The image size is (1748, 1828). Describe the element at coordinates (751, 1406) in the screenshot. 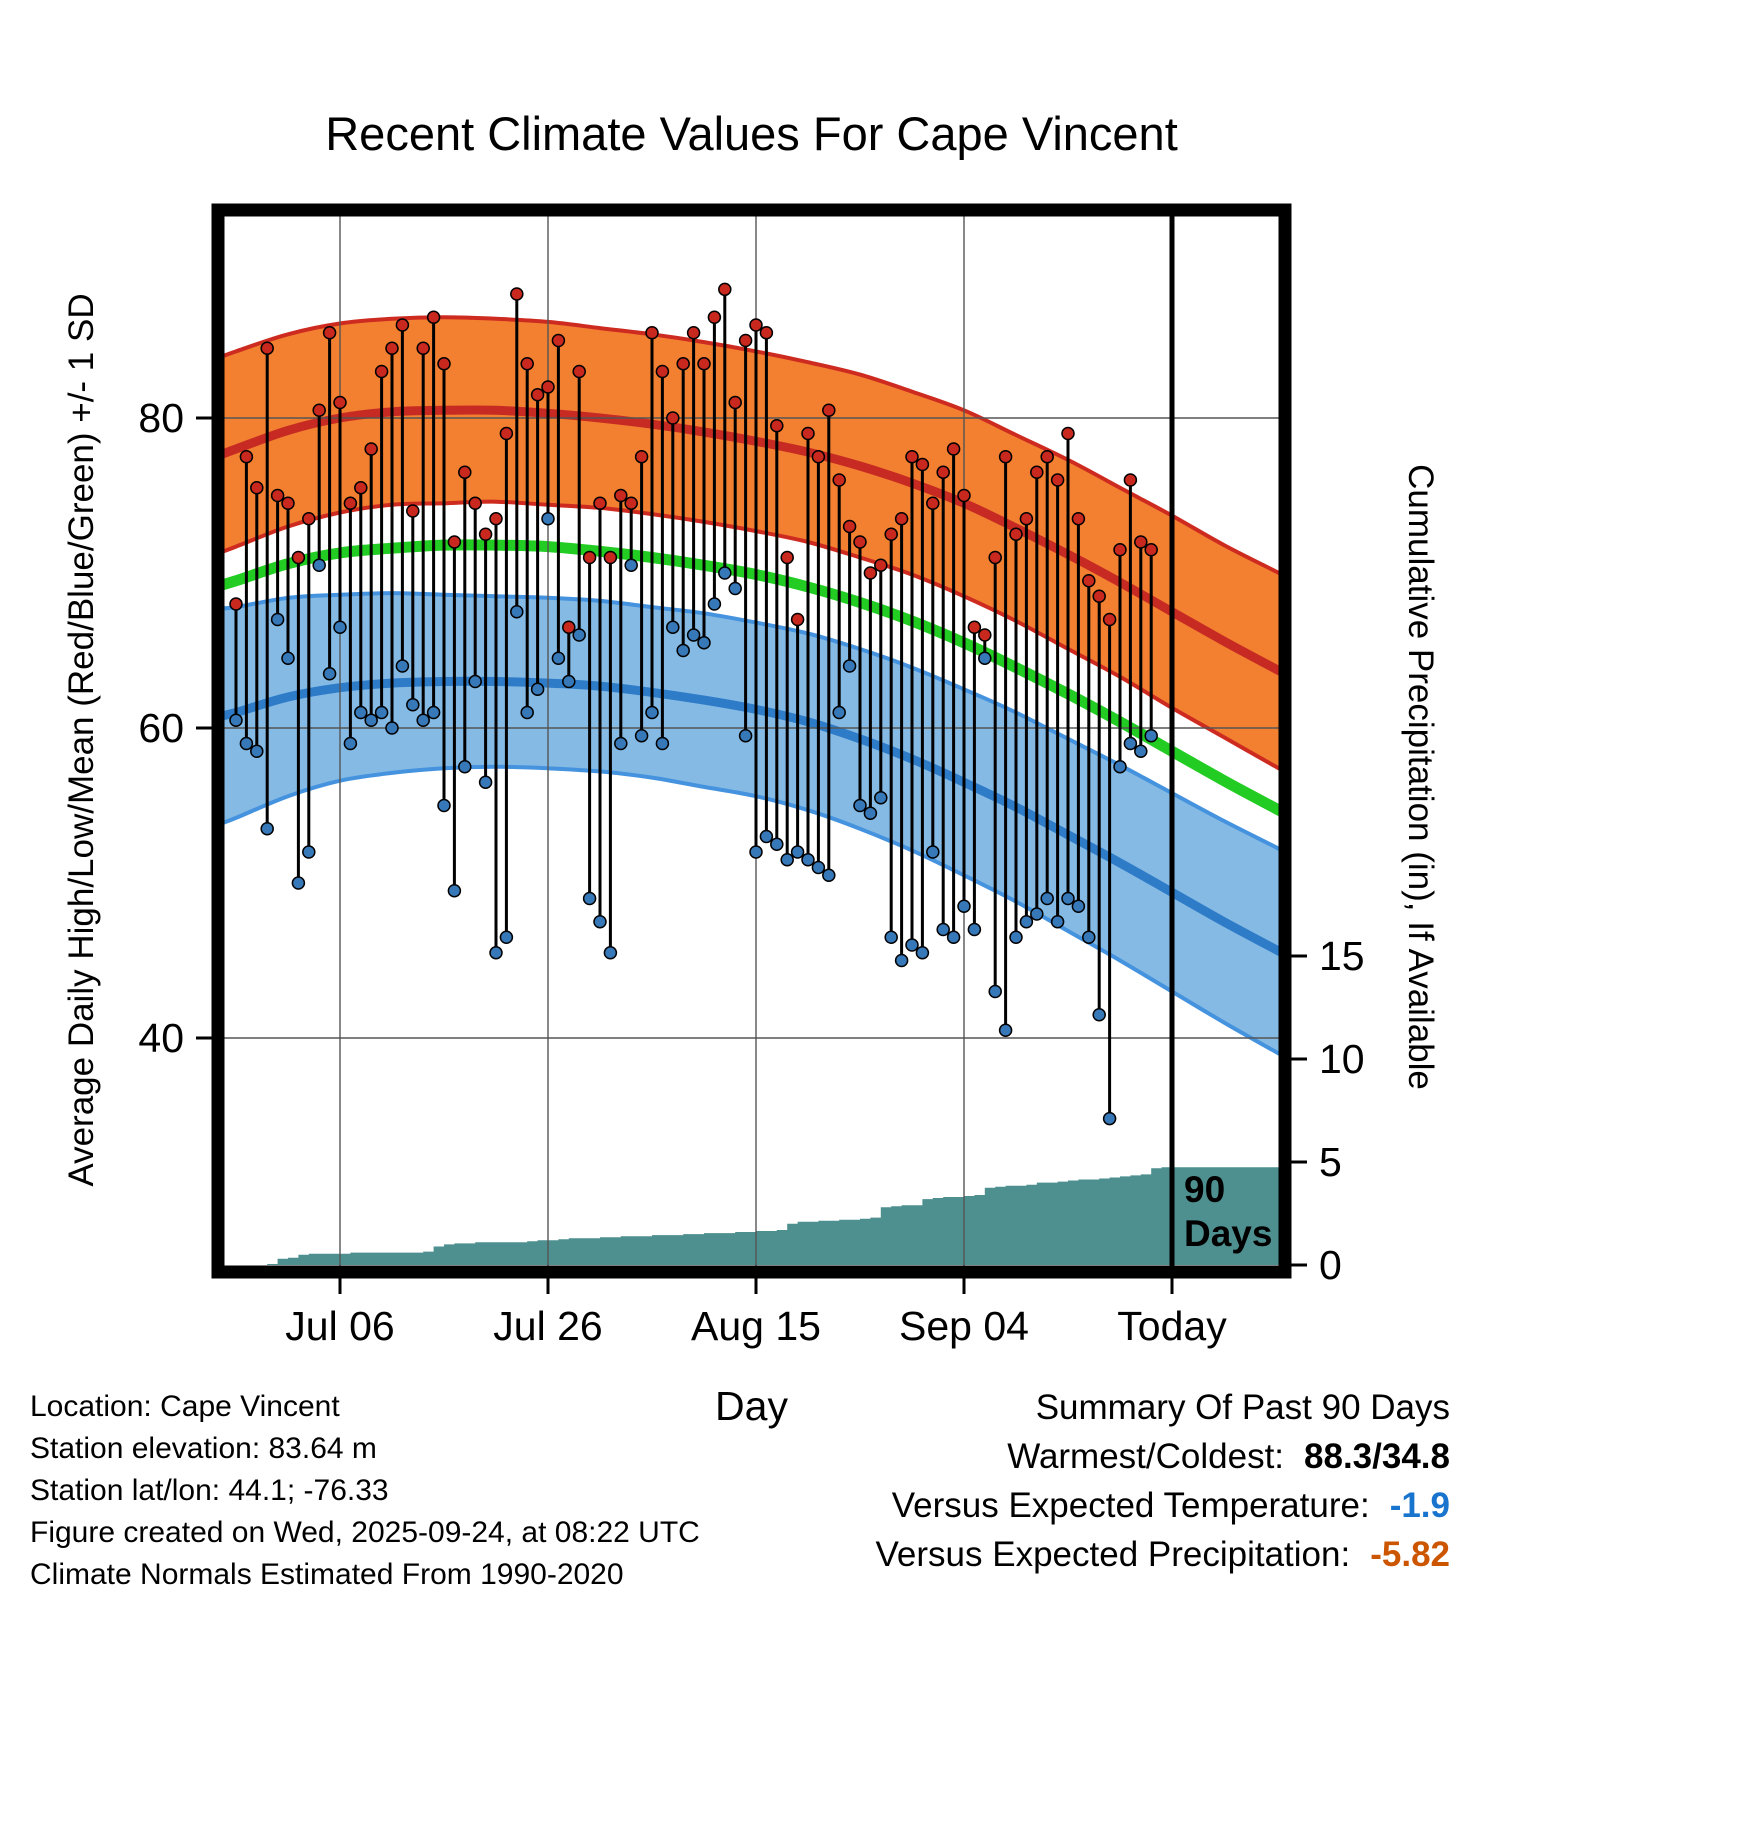

I see `x-axis-title: Day` at that location.